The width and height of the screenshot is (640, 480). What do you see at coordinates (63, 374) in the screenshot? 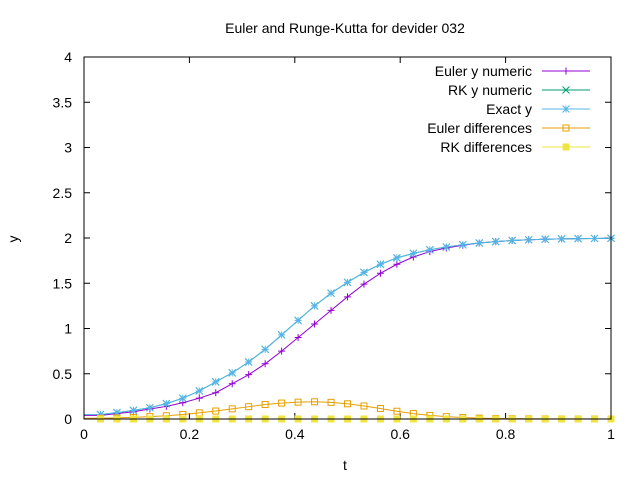
I see `y-tick-label: 0.5` at bounding box center [63, 374].